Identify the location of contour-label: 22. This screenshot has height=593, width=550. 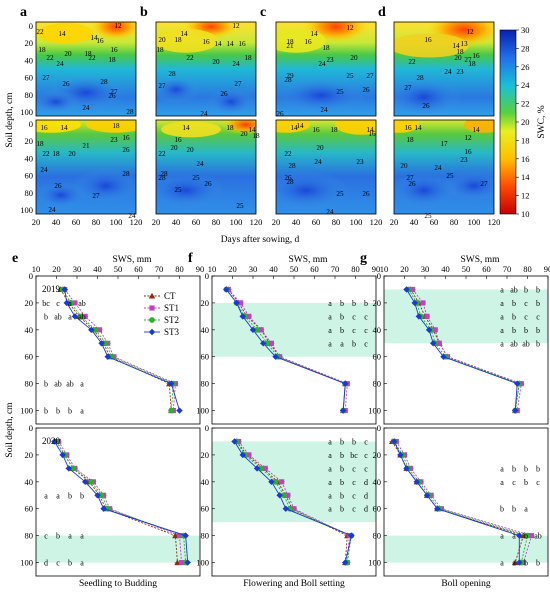
(412, 62).